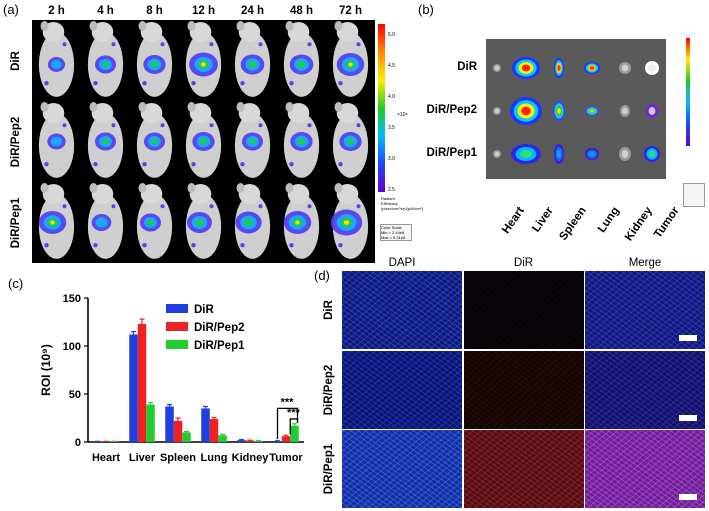  I want to click on colorbar-exponent: ×10⁸, so click(402, 115).